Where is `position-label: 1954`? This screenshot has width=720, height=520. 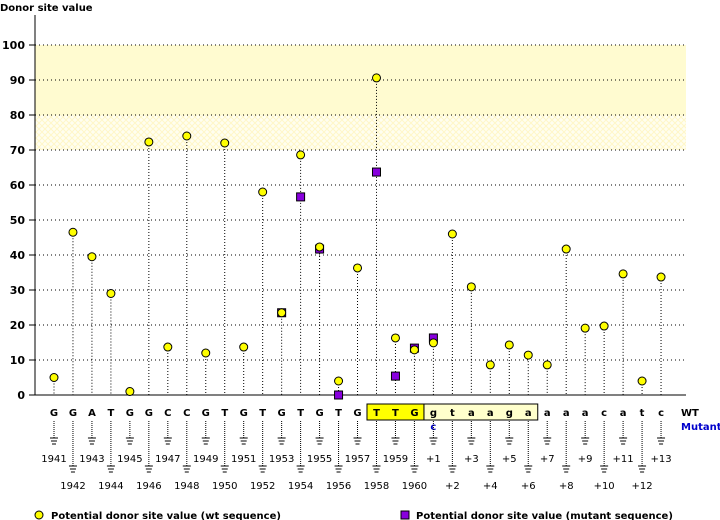
position-label: 1954 is located at coordinates (300, 486).